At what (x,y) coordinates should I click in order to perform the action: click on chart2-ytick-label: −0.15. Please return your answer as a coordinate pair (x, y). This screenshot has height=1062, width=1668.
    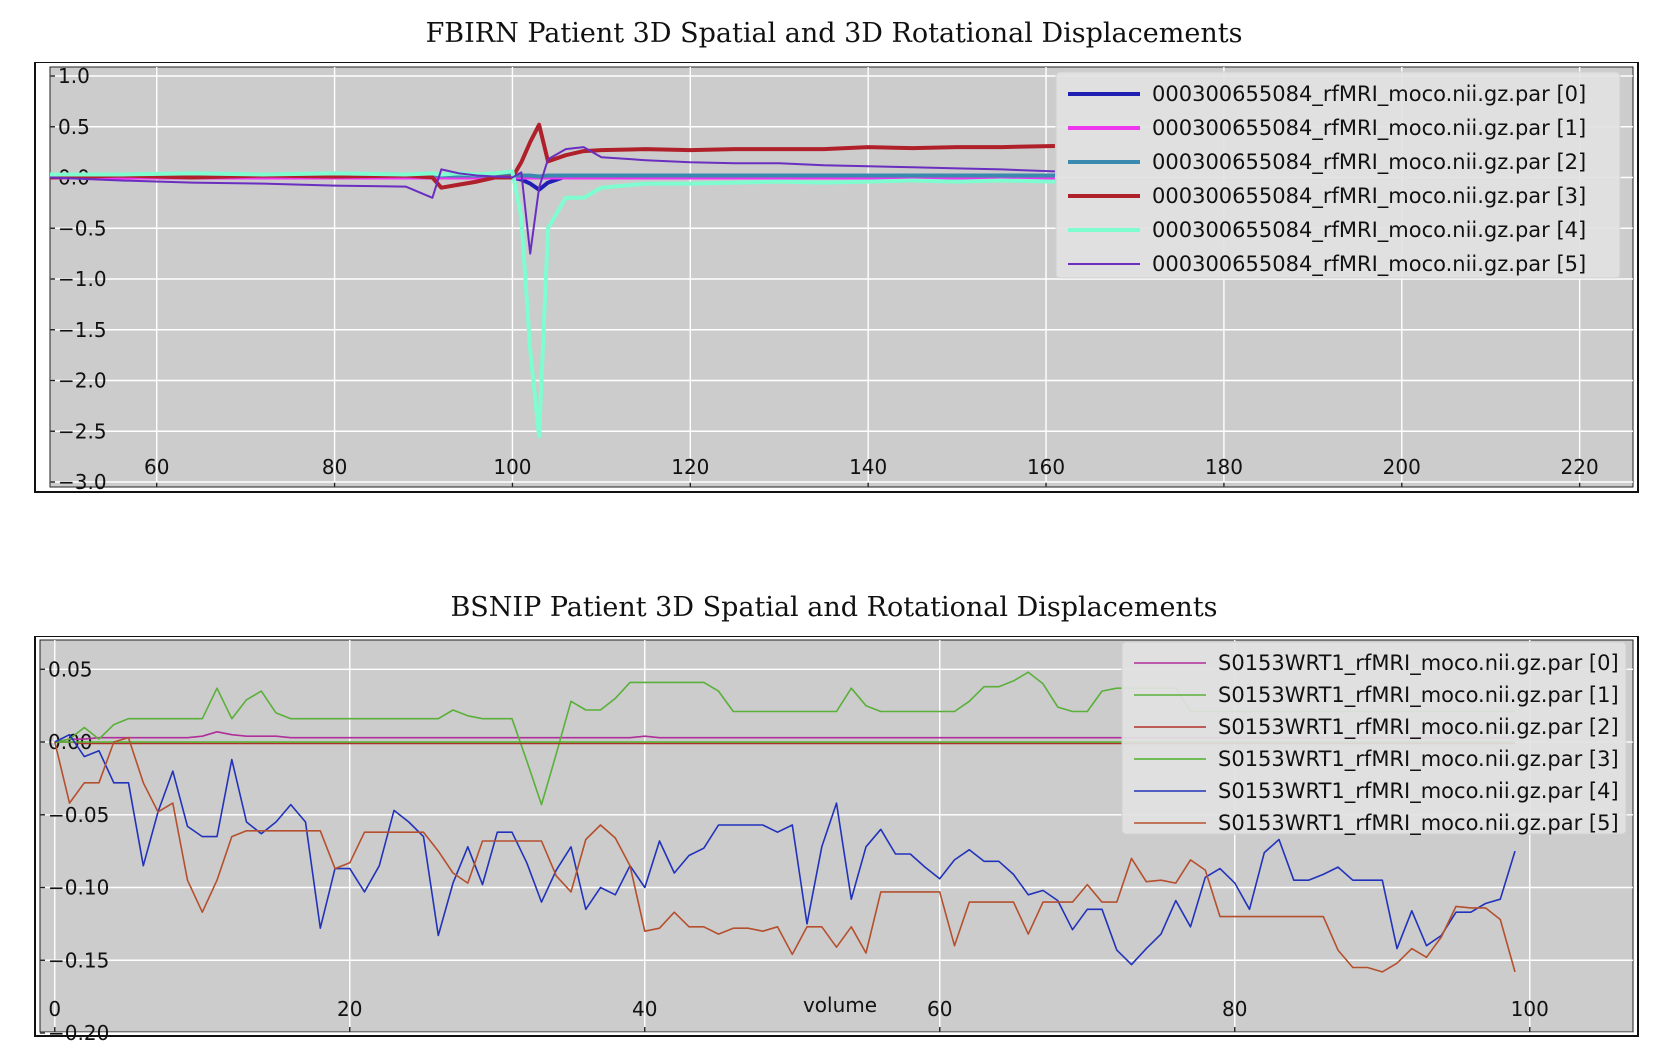
    Looking at the image, I should click on (78, 960).